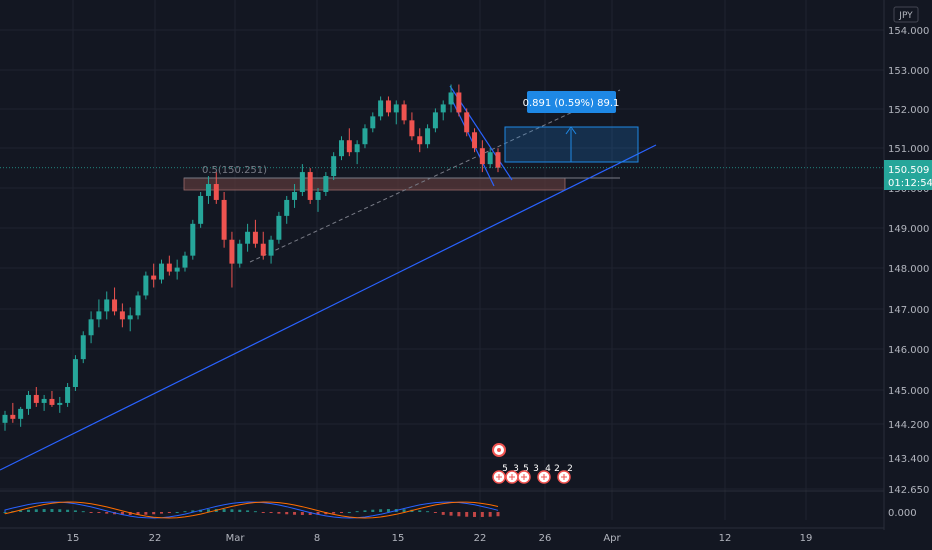 Image resolution: width=932 pixels, height=550 pixels. I want to click on measure-label: 0.891 (0.59%) 89.1, so click(571, 103).